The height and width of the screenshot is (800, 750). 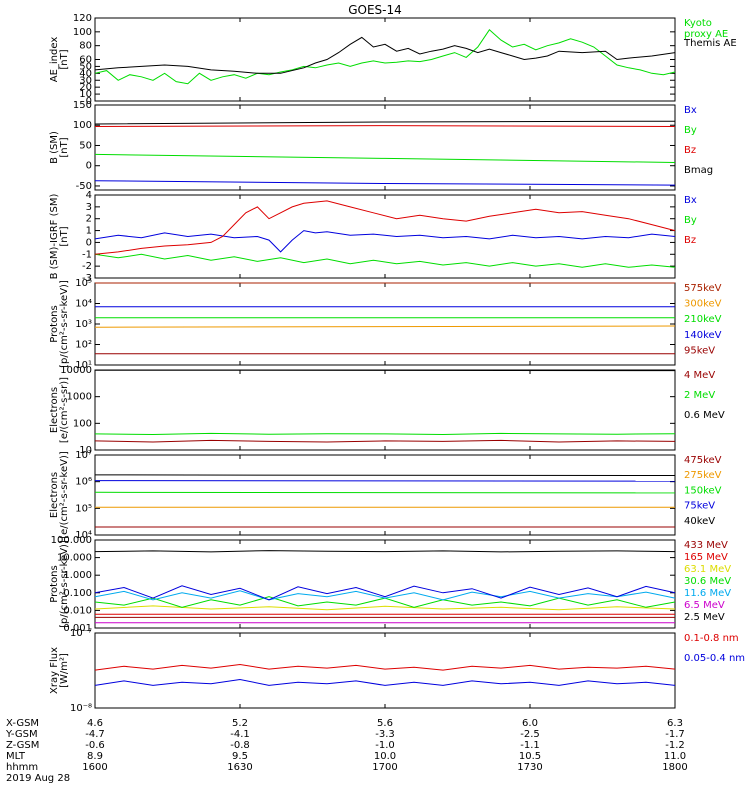 I want to click on x-row-value: 4.6, so click(x=95, y=723).